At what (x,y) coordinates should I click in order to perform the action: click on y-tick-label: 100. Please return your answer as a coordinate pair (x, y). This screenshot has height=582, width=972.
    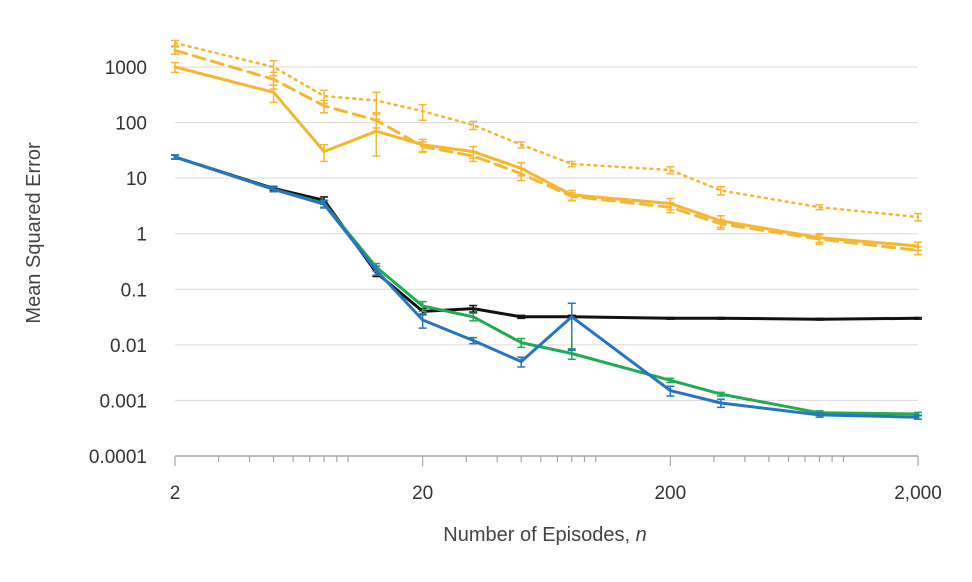
    Looking at the image, I should click on (131, 124).